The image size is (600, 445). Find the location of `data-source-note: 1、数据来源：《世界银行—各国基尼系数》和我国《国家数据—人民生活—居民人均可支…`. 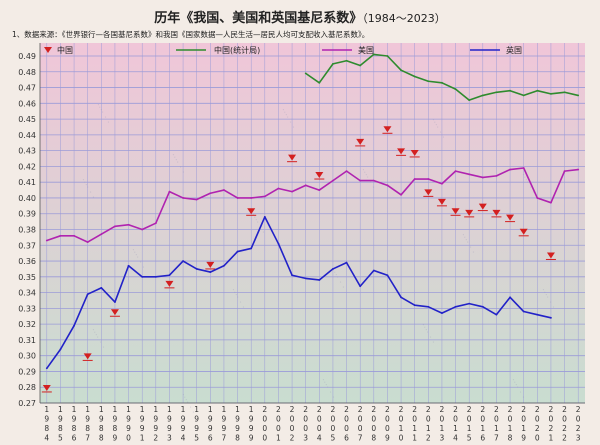

data-source-note: 1、数据来源：《世界银行—各国基尼系数》和我国《国家数据—人民生活—居民人均可支… is located at coordinates (190, 34).